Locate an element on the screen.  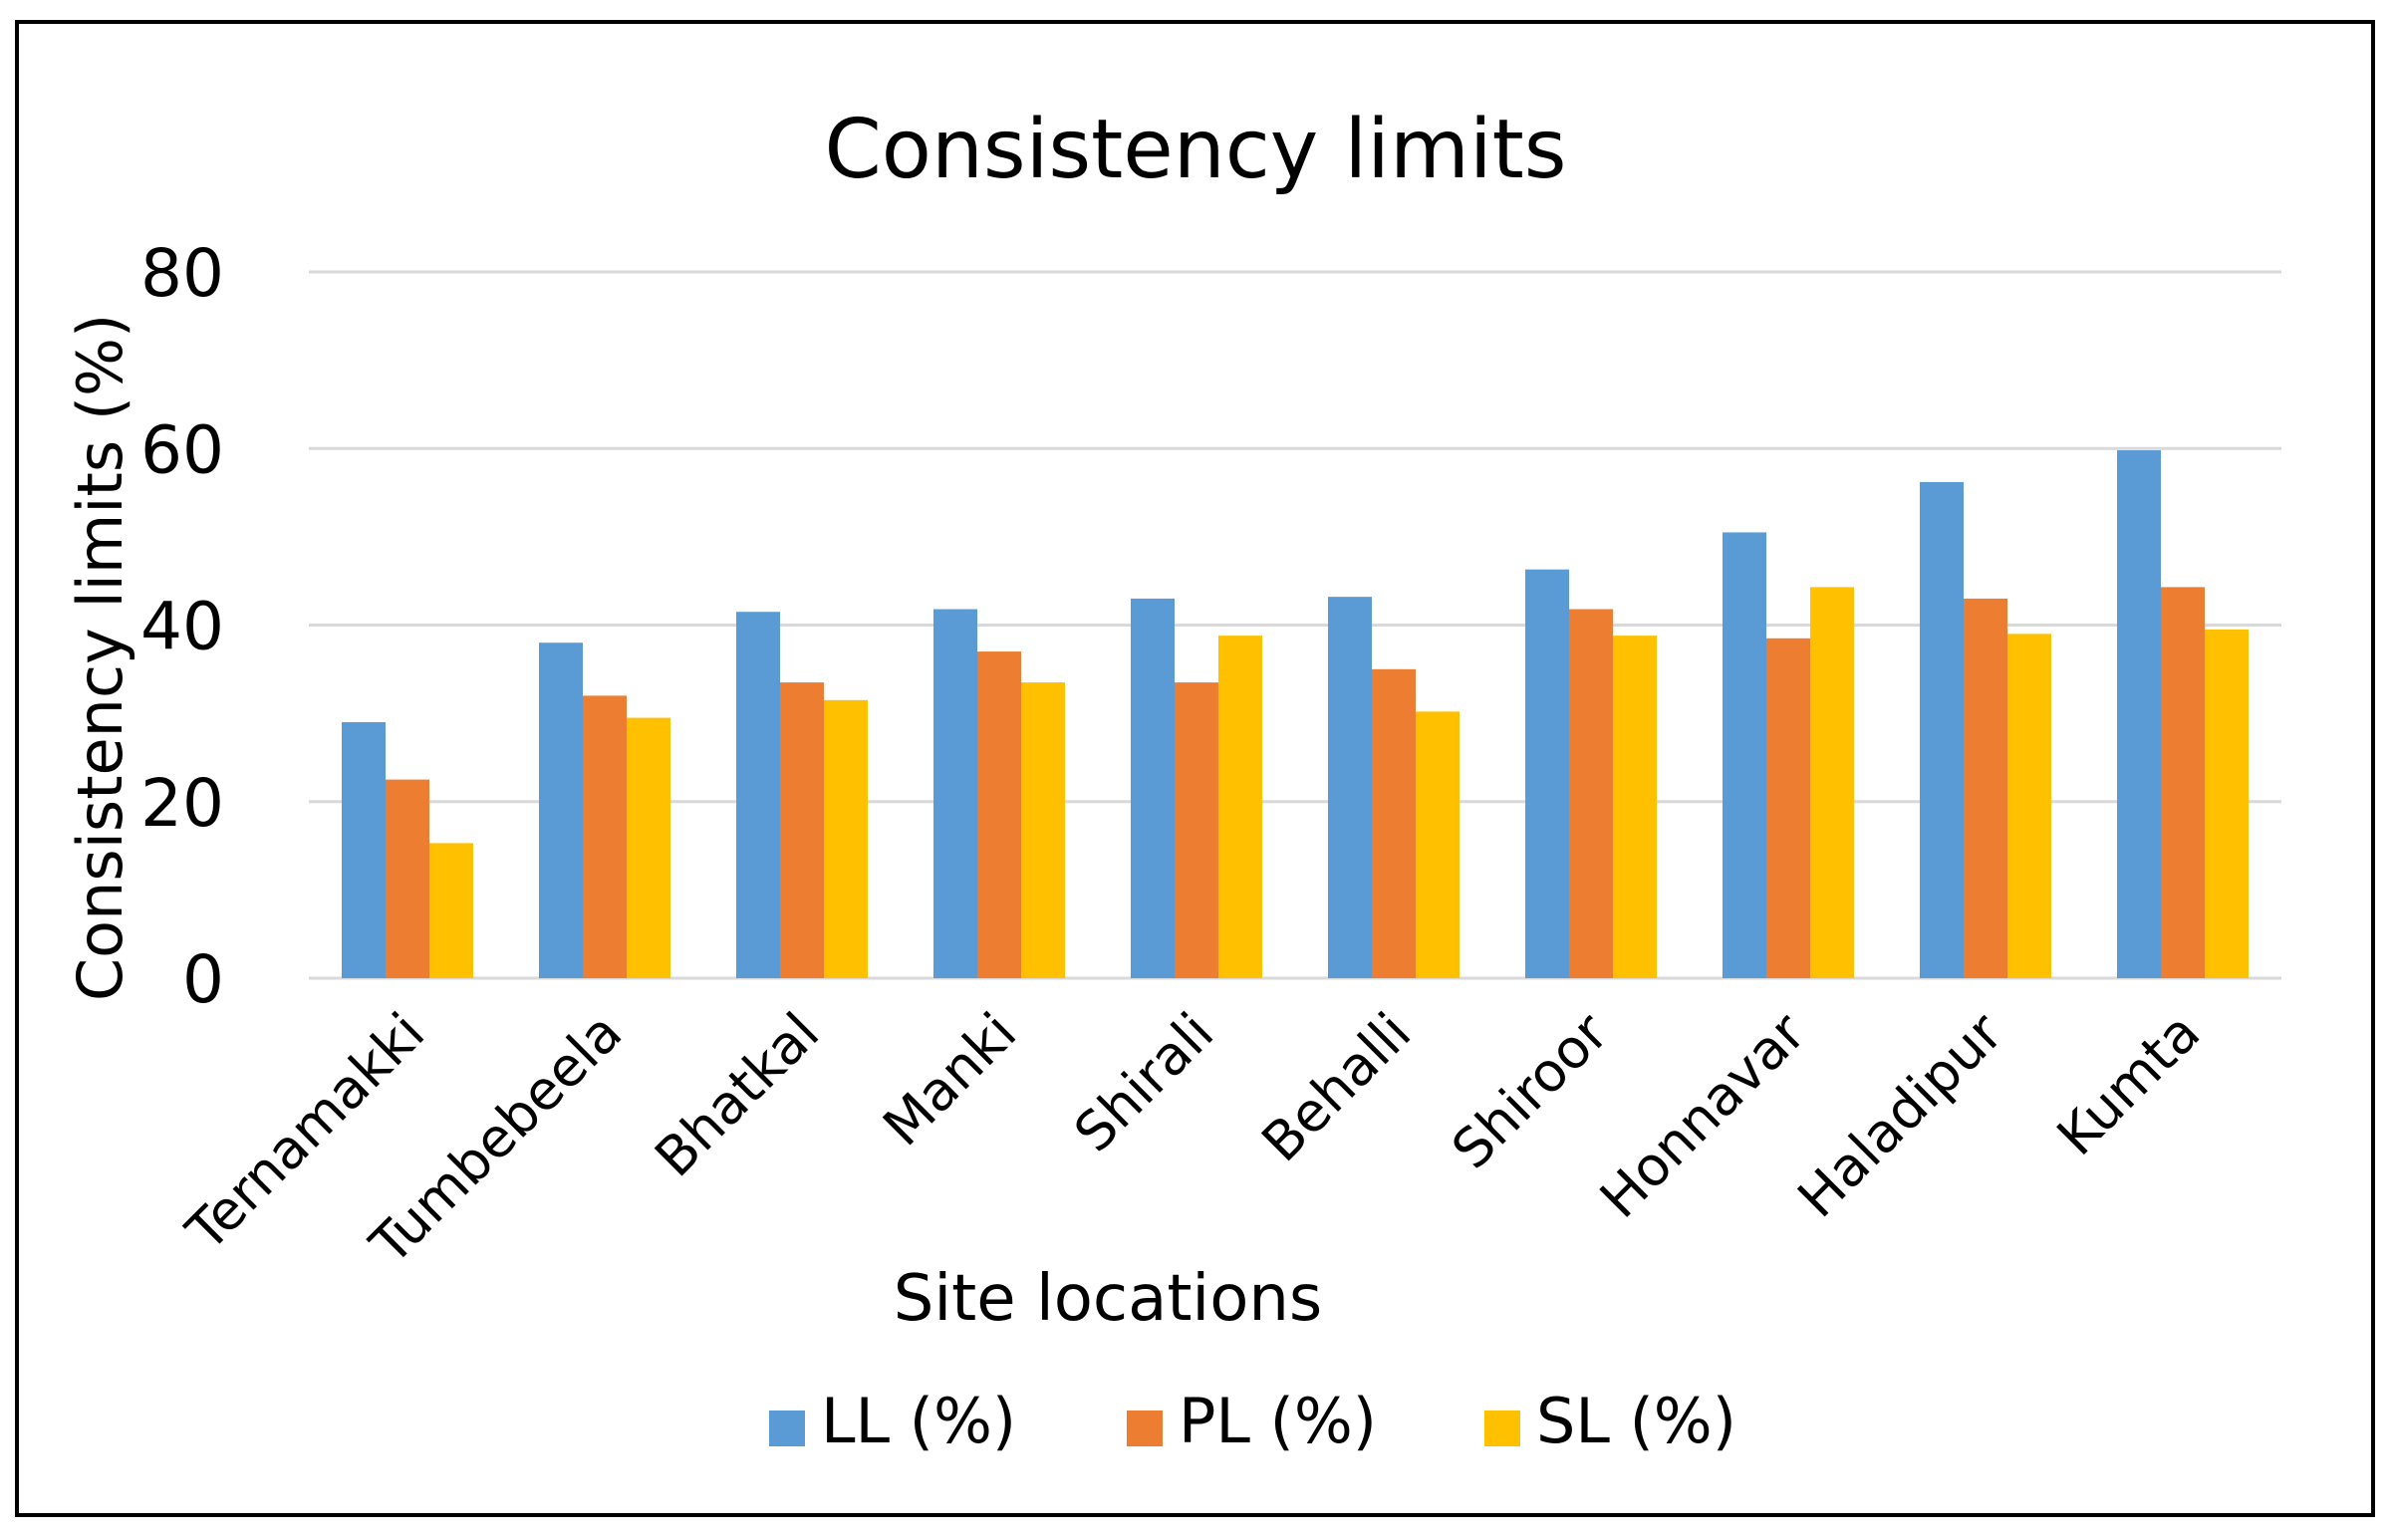
bar-sl-bhatkal is located at coordinates (846, 838).